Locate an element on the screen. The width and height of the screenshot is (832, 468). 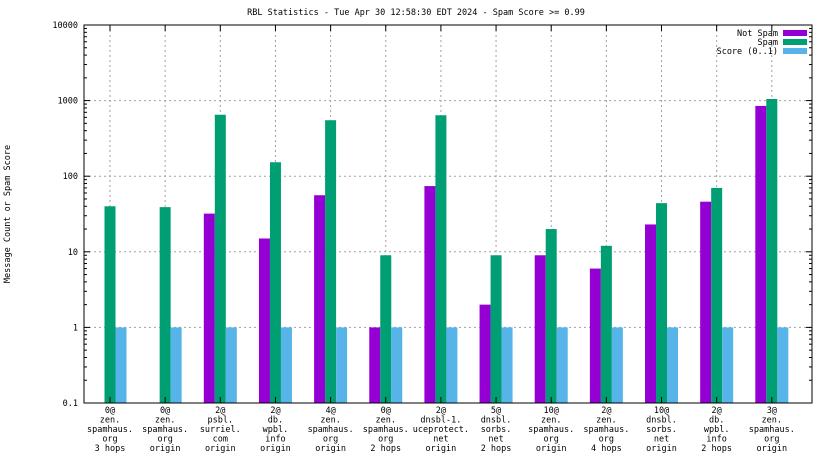
legend-label: Spam is located at coordinates (768, 43).